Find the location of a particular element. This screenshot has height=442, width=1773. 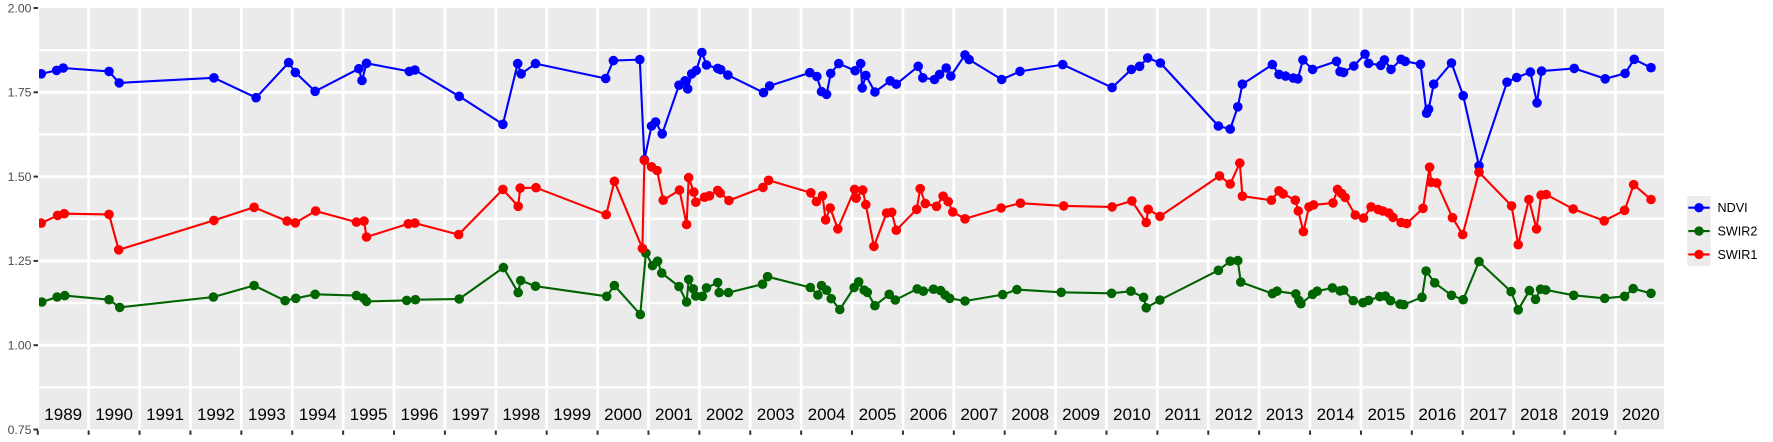

x-tick-label: 2019 is located at coordinates (1590, 414).